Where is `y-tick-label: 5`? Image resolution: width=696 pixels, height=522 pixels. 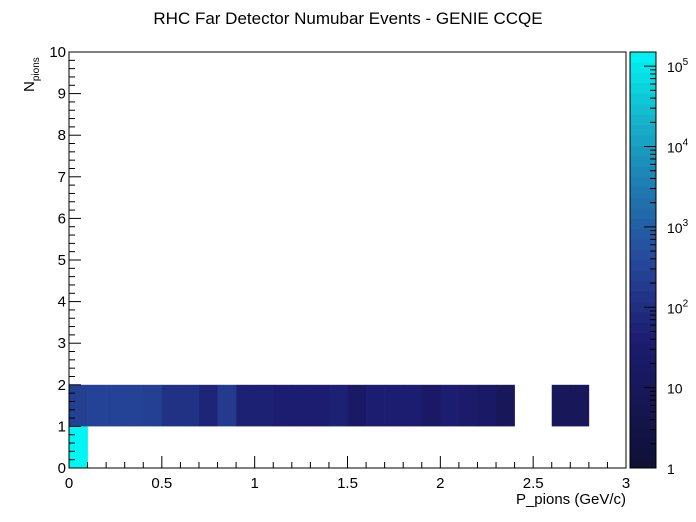 y-tick-label: 5 is located at coordinates (62, 260).